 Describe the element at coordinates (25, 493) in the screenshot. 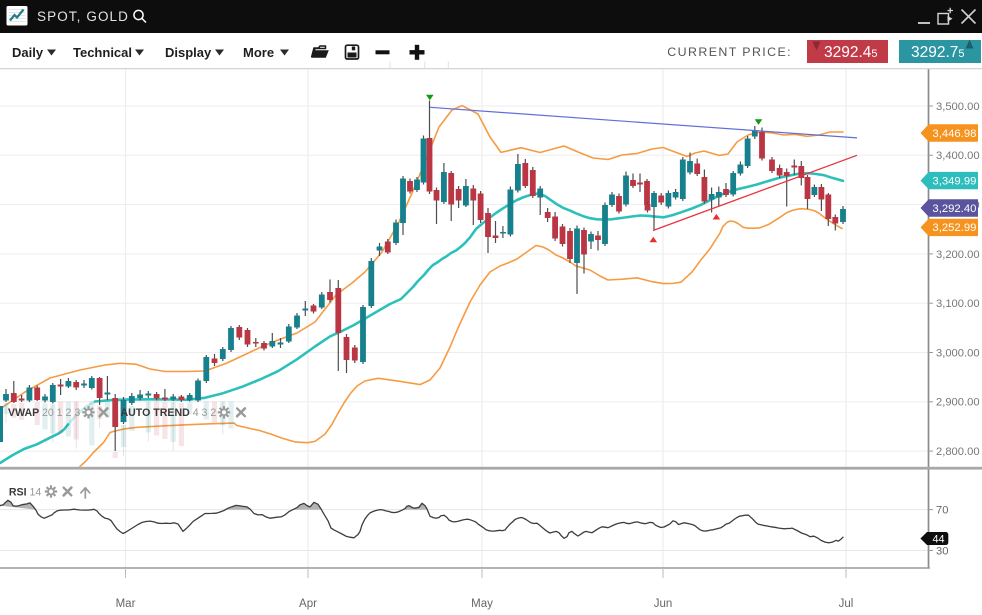

I see `svg-text: RSI 14` at that location.